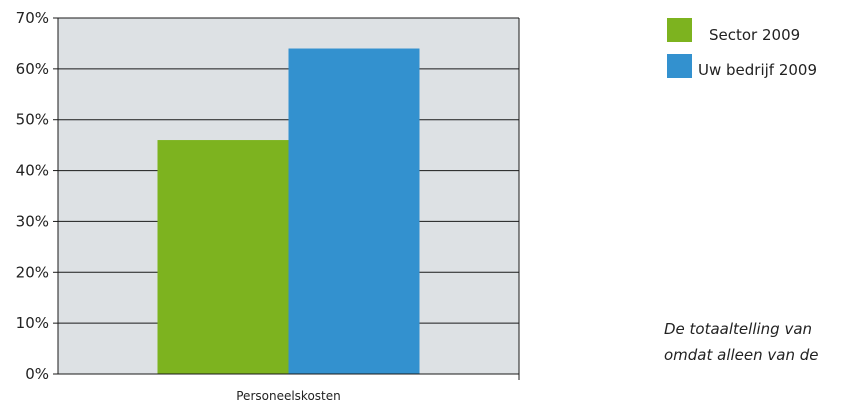 The width and height of the screenshot is (851, 403). I want to click on x-tick-label: Personeelskosten, so click(288, 396).